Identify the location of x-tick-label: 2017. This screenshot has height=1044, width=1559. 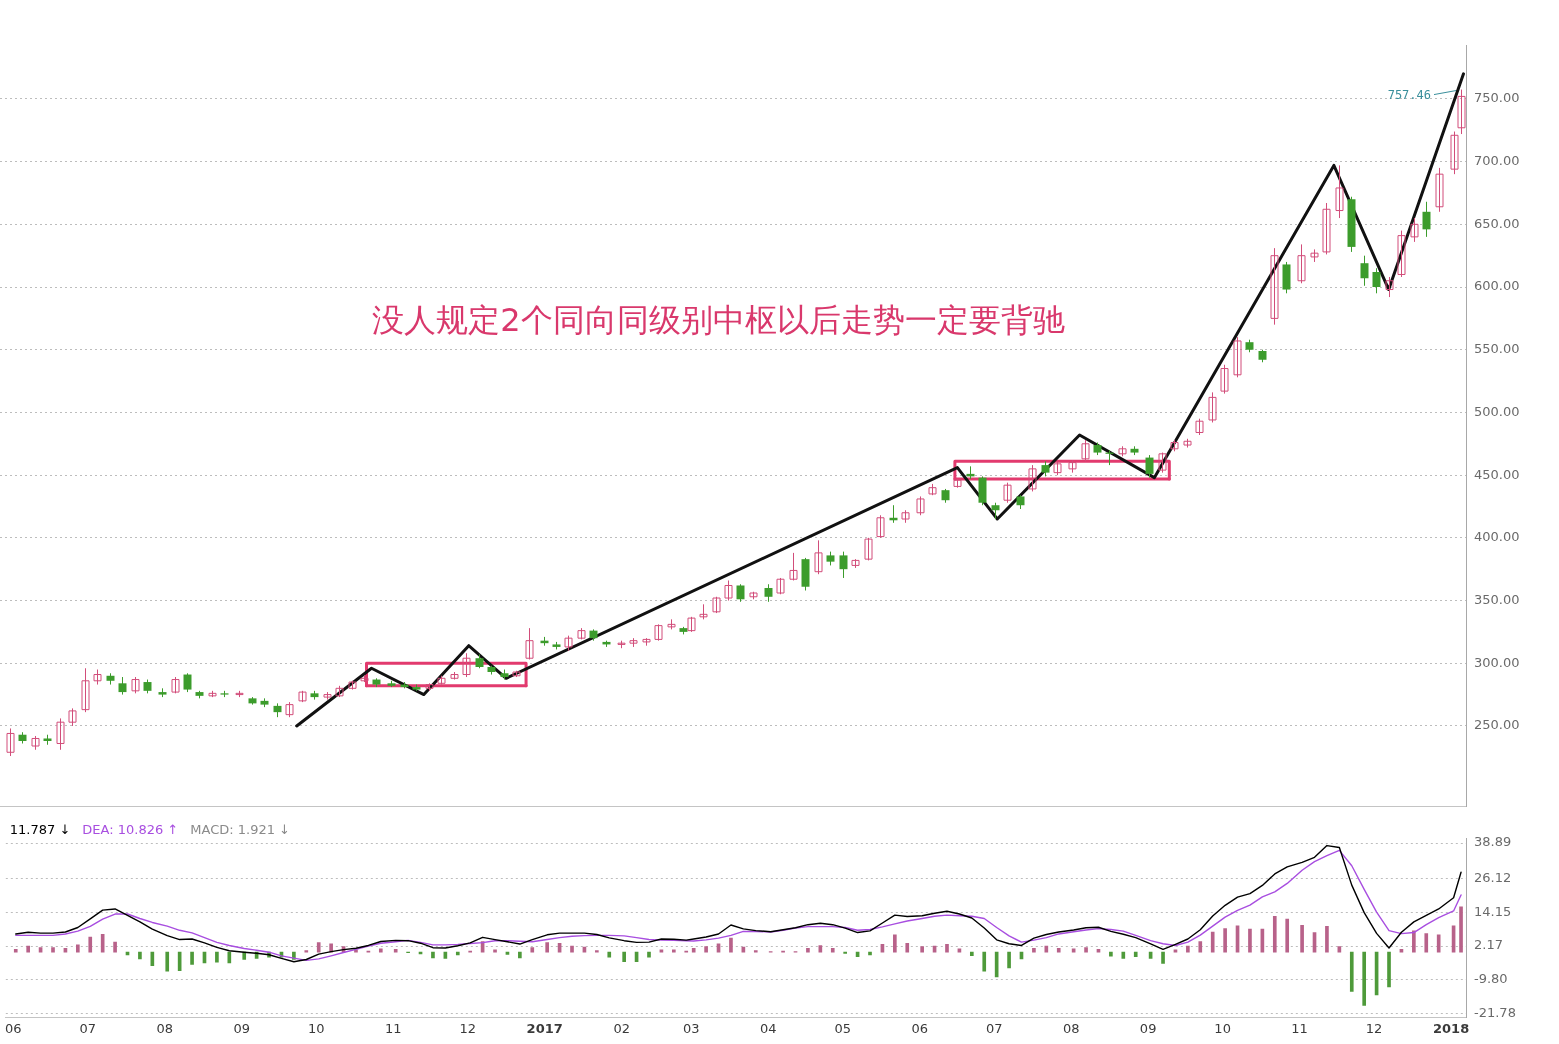
(544, 1029).